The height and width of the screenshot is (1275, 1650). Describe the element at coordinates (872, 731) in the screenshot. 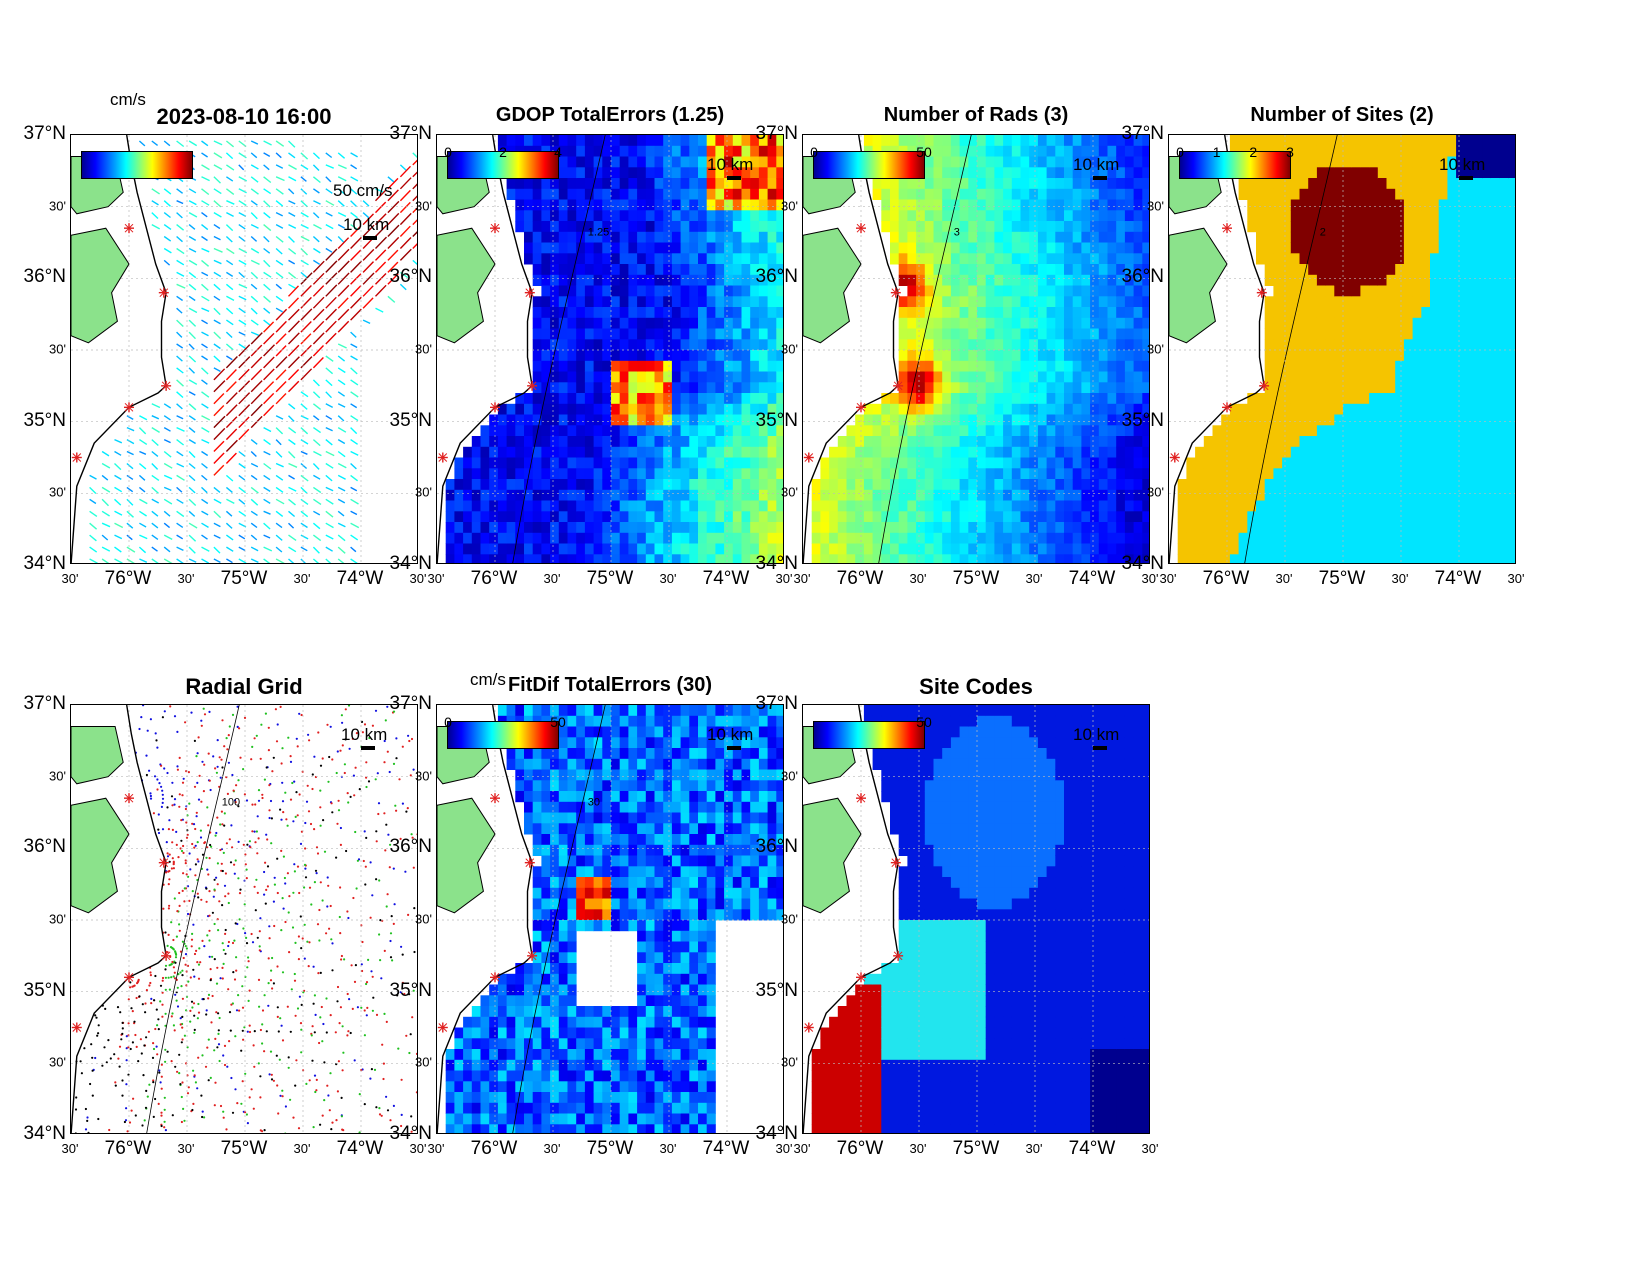

I see `colorbar: 50` at that location.